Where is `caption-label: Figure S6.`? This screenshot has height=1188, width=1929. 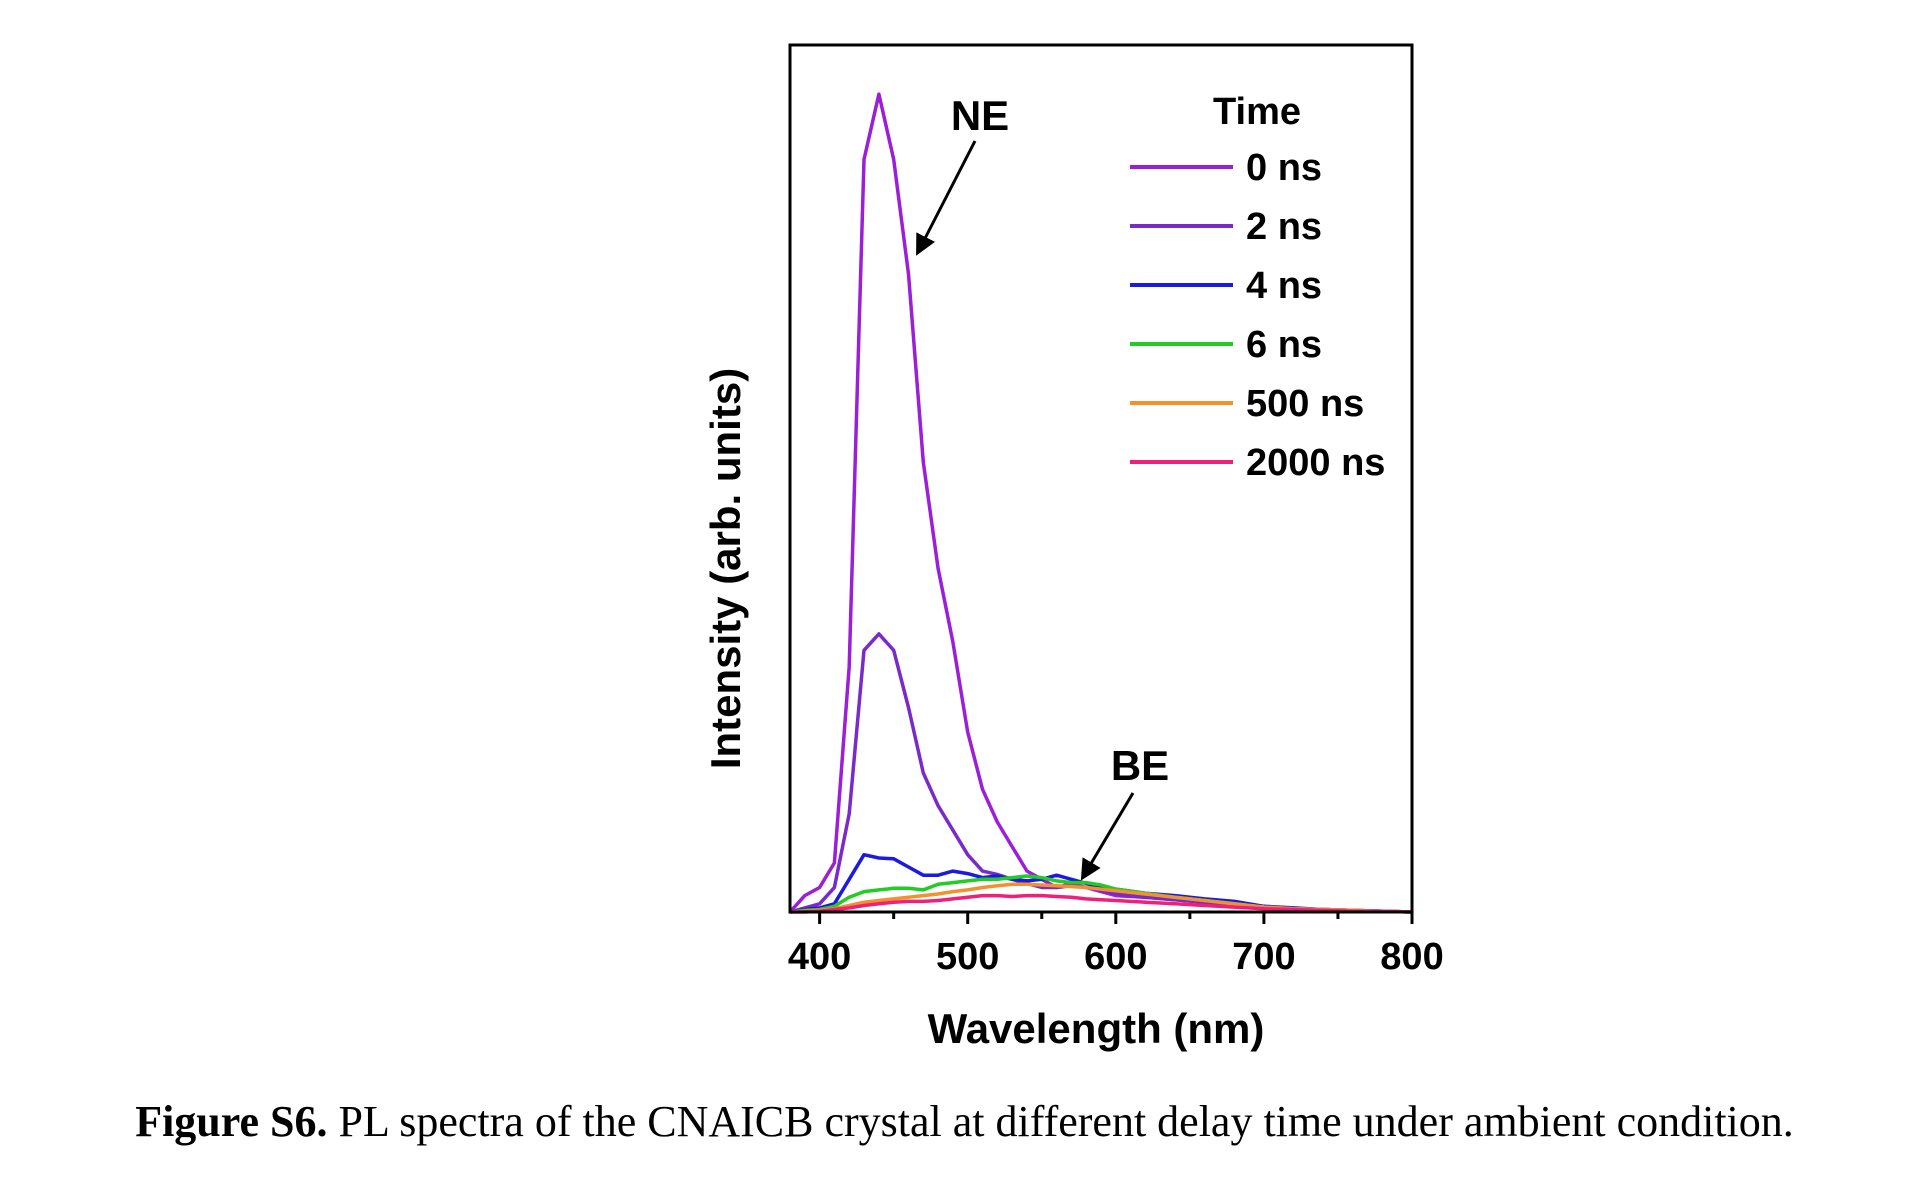
caption-label: Figure S6. is located at coordinates (231, 1121).